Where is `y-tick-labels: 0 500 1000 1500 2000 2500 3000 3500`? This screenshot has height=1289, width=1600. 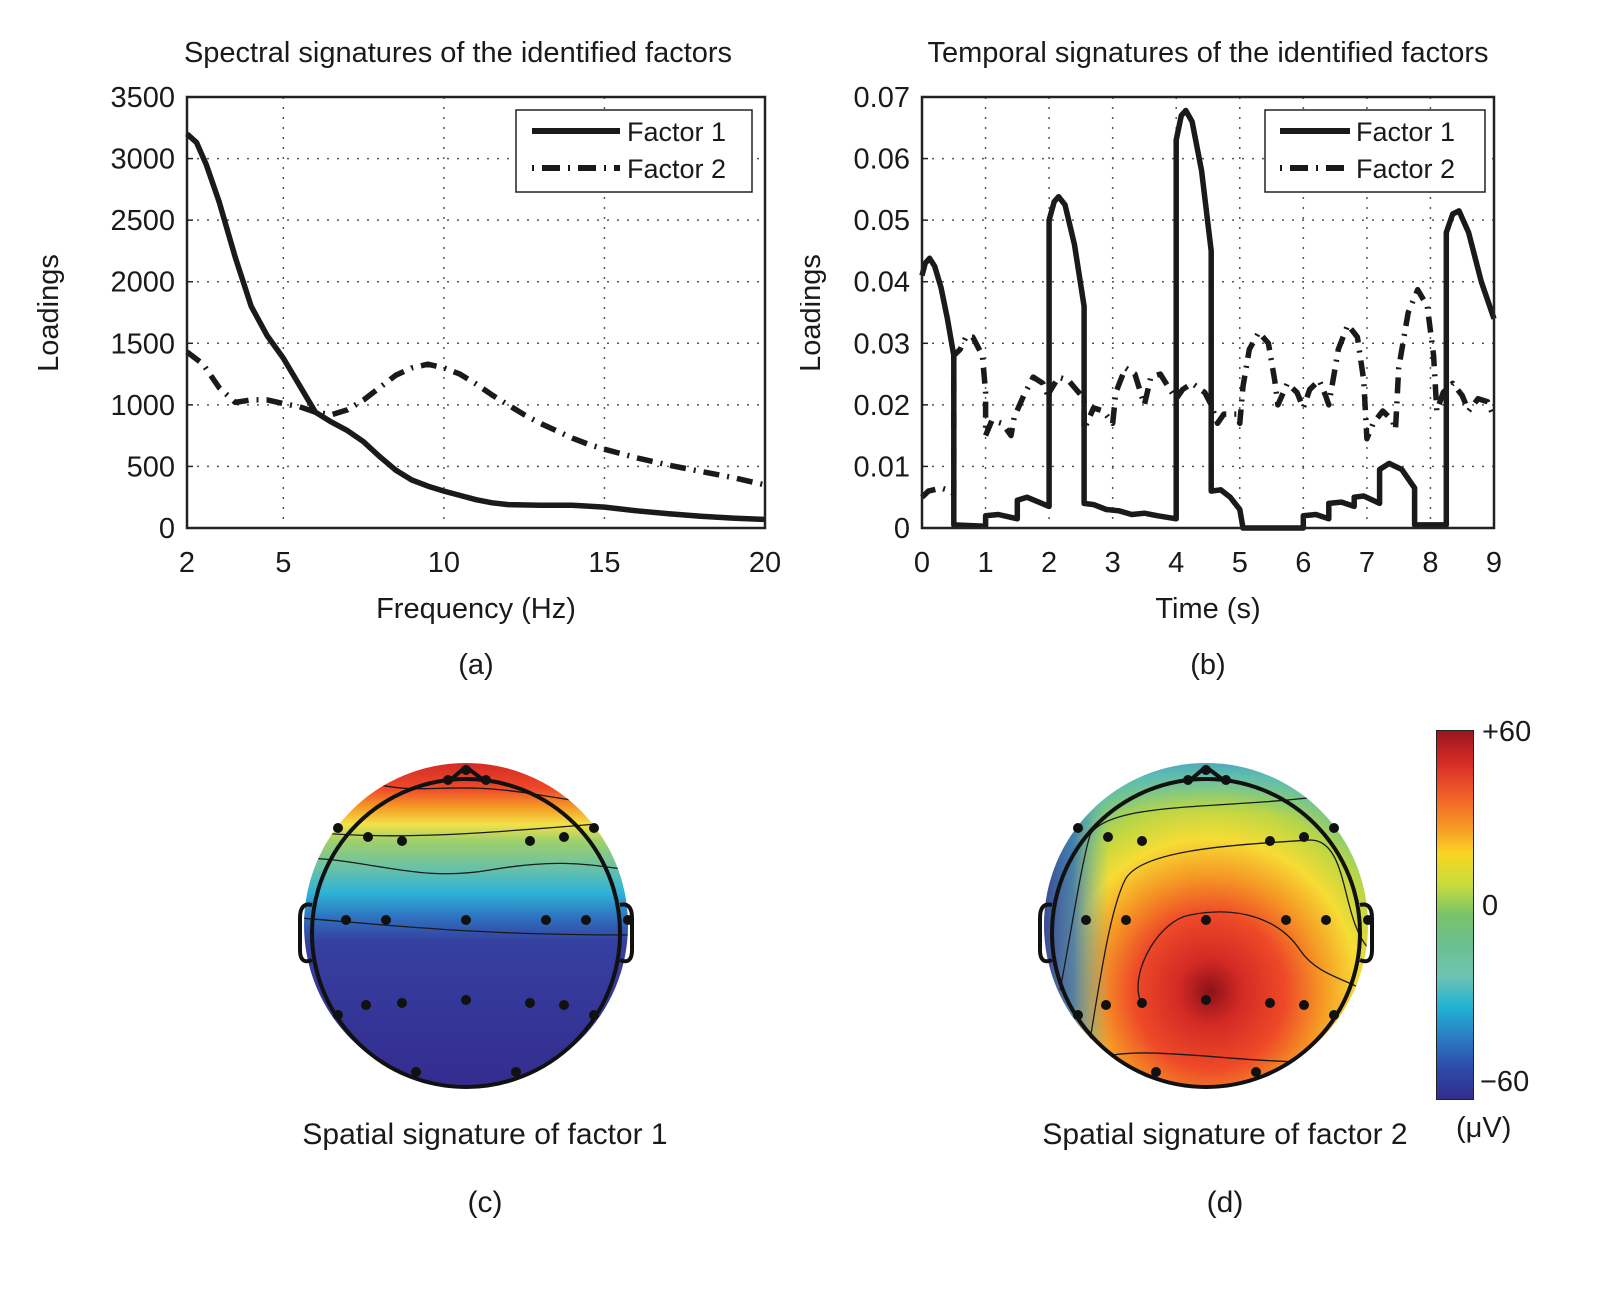 y-tick-labels: 0 500 1000 1500 2000 2500 3000 3500 is located at coordinates (142, 313).